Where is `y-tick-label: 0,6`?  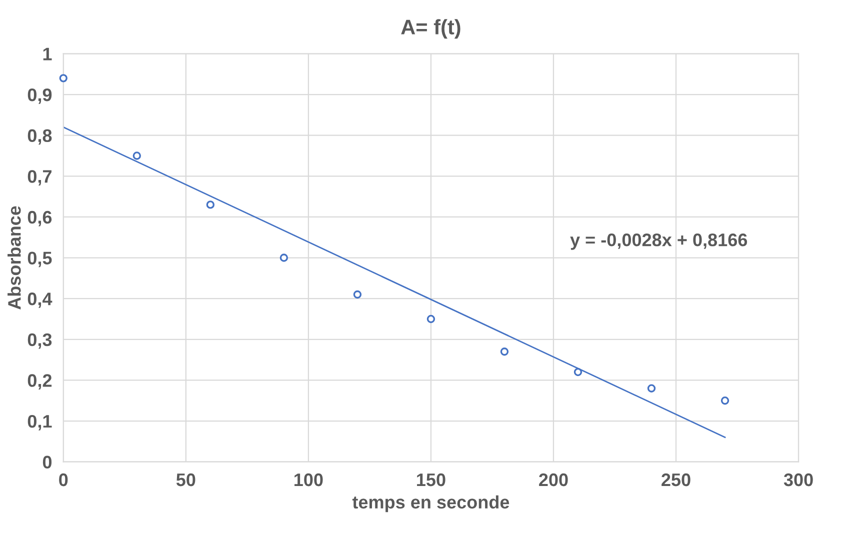
y-tick-label: 0,6 is located at coordinates (40, 218).